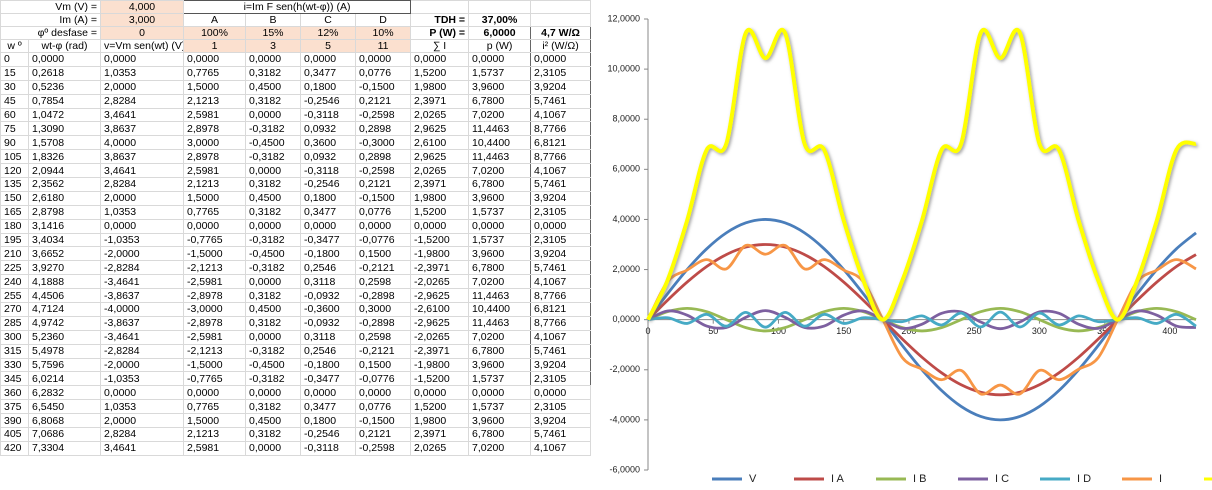  Describe the element at coordinates (64, 143) in the screenshot. I see `cell: 1,5708` at that location.